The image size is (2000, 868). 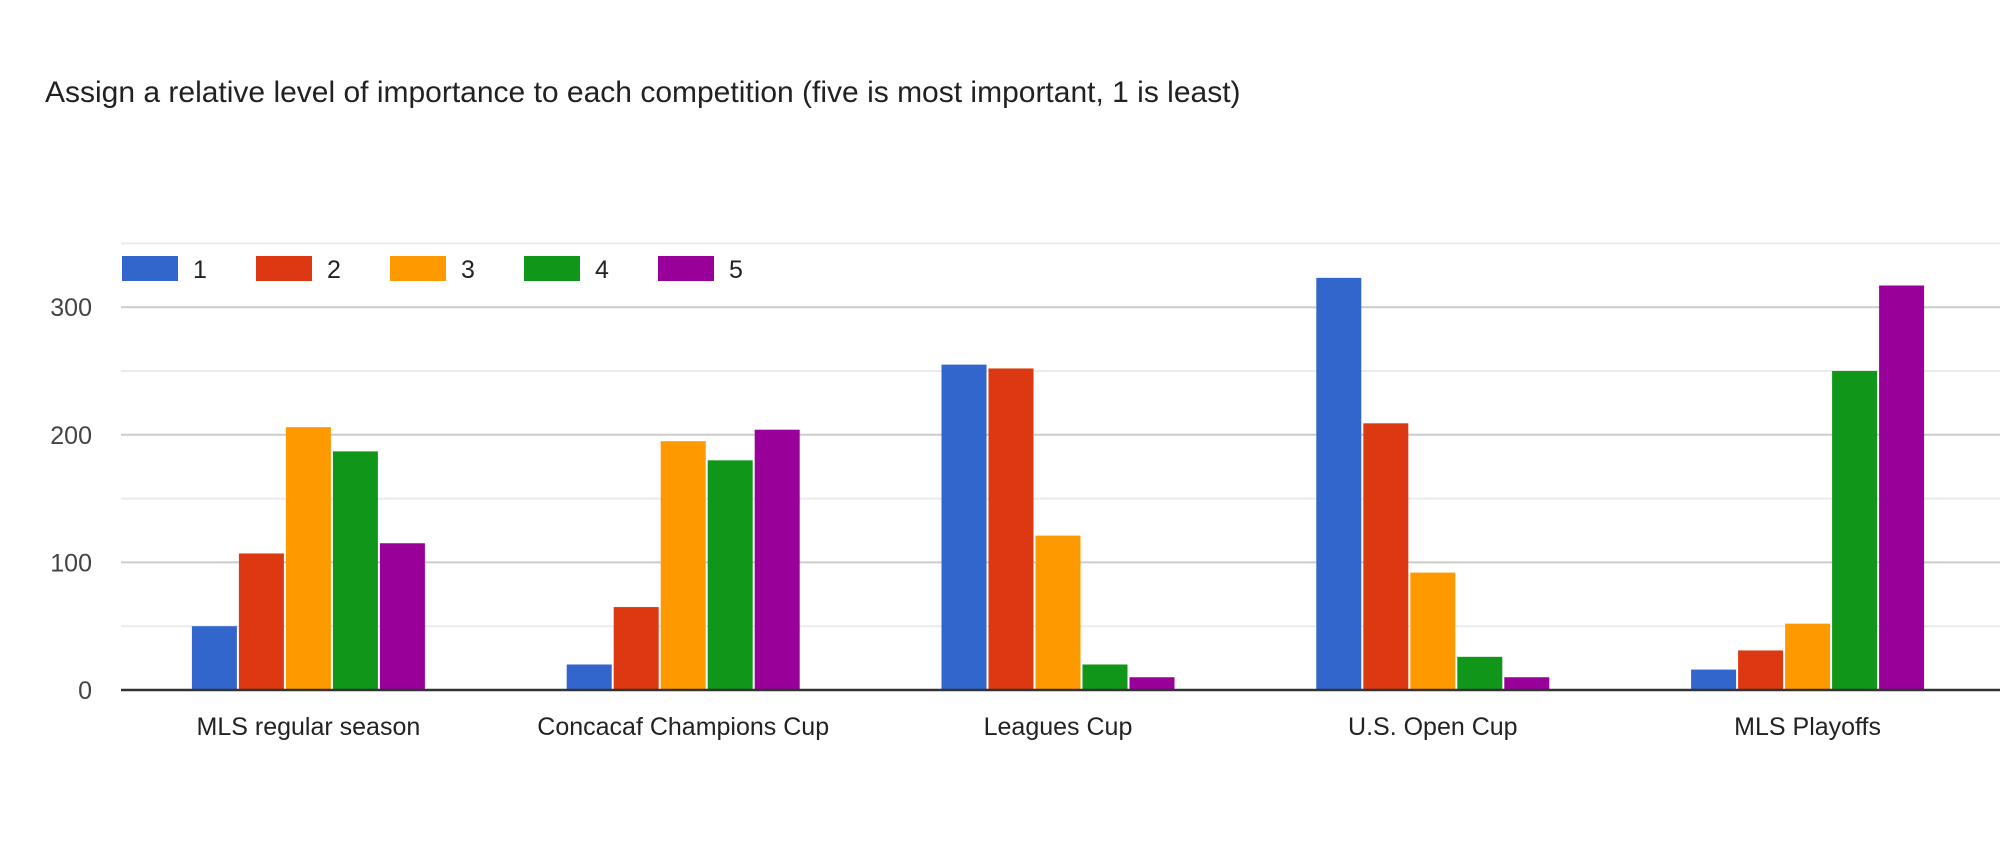 I want to click on legend: 1 2 3 4 5, so click(x=432, y=270).